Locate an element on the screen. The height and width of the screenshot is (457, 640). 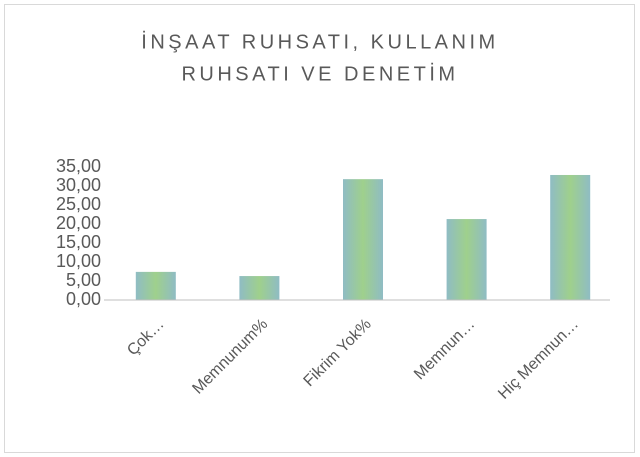
y-tick-label: 20,00 is located at coordinates (78, 223).